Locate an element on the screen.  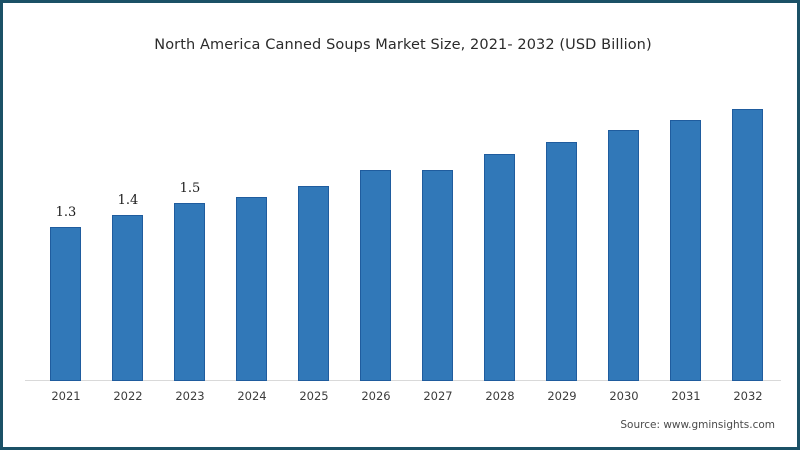
x-tick-2026: 2026 is located at coordinates (376, 396).